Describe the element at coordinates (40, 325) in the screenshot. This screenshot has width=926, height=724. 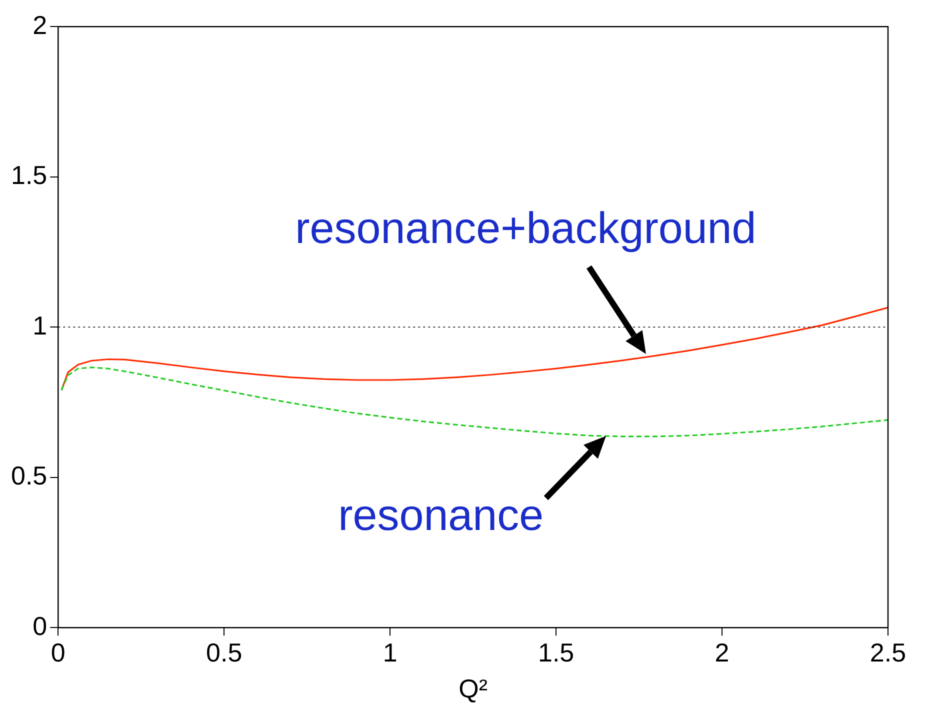
I see `y-tick-label: 1` at that location.